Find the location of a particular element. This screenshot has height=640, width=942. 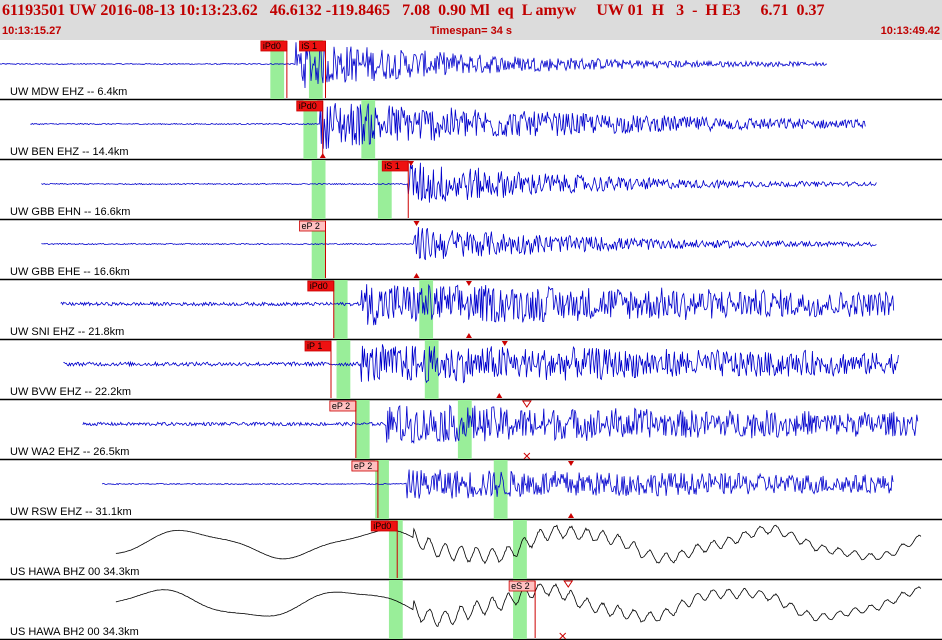

station-label: UW BVW EHZ -- 22.2km is located at coordinates (70, 392).